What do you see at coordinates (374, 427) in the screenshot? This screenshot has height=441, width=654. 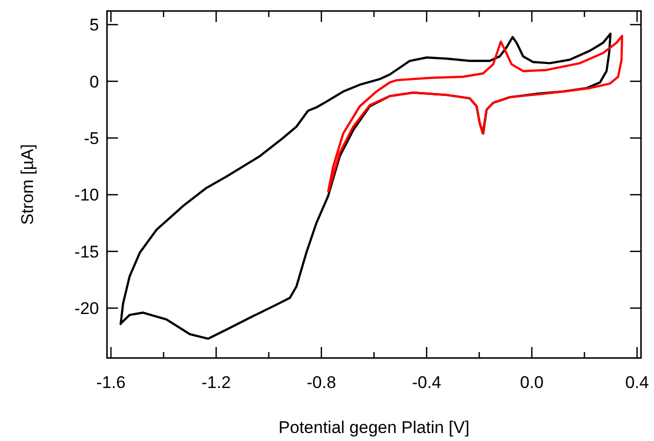 I see `x-axis-title: Potential gegen Platin [V]` at bounding box center [374, 427].